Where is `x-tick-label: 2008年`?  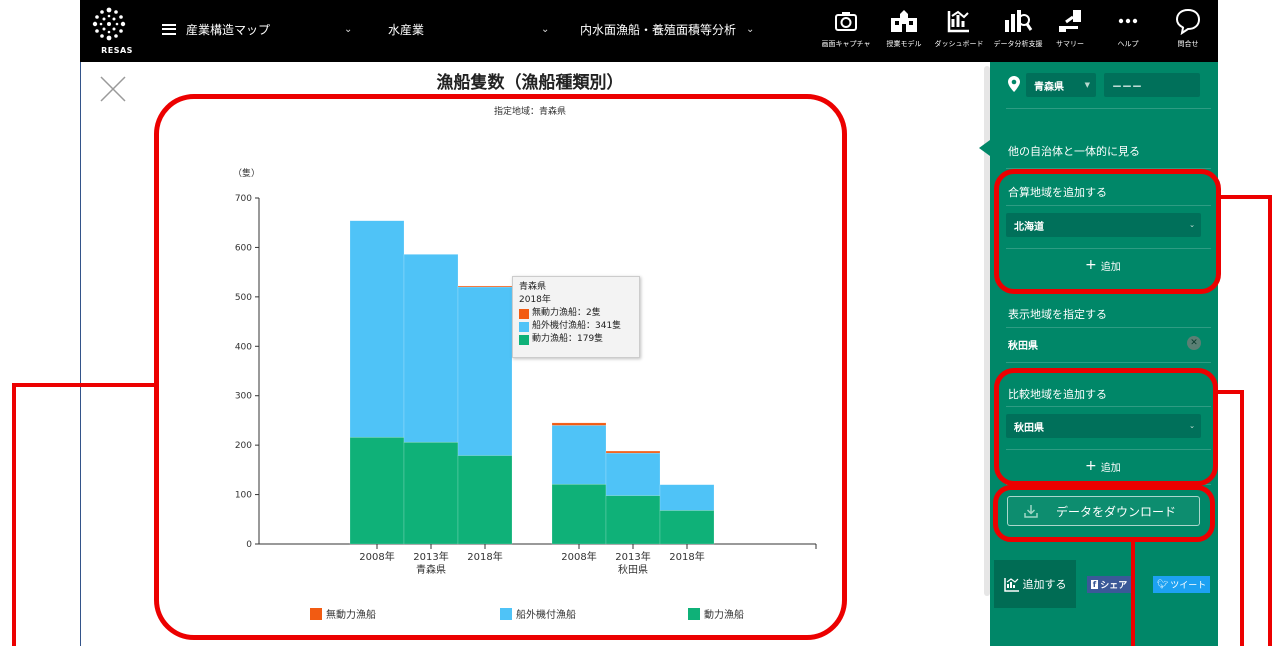
x-tick-label: 2008年 is located at coordinates (578, 556).